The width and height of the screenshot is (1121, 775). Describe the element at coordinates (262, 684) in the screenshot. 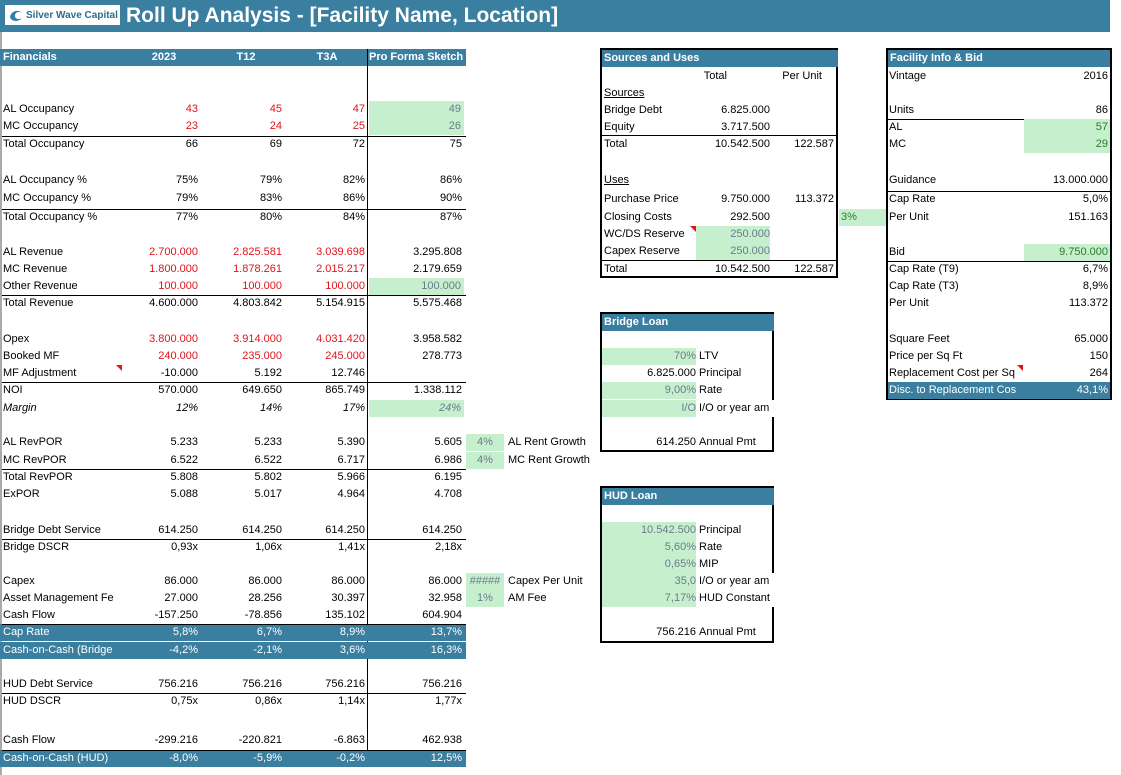

I see `cell-hud-ds-t12: 756.216` at that location.